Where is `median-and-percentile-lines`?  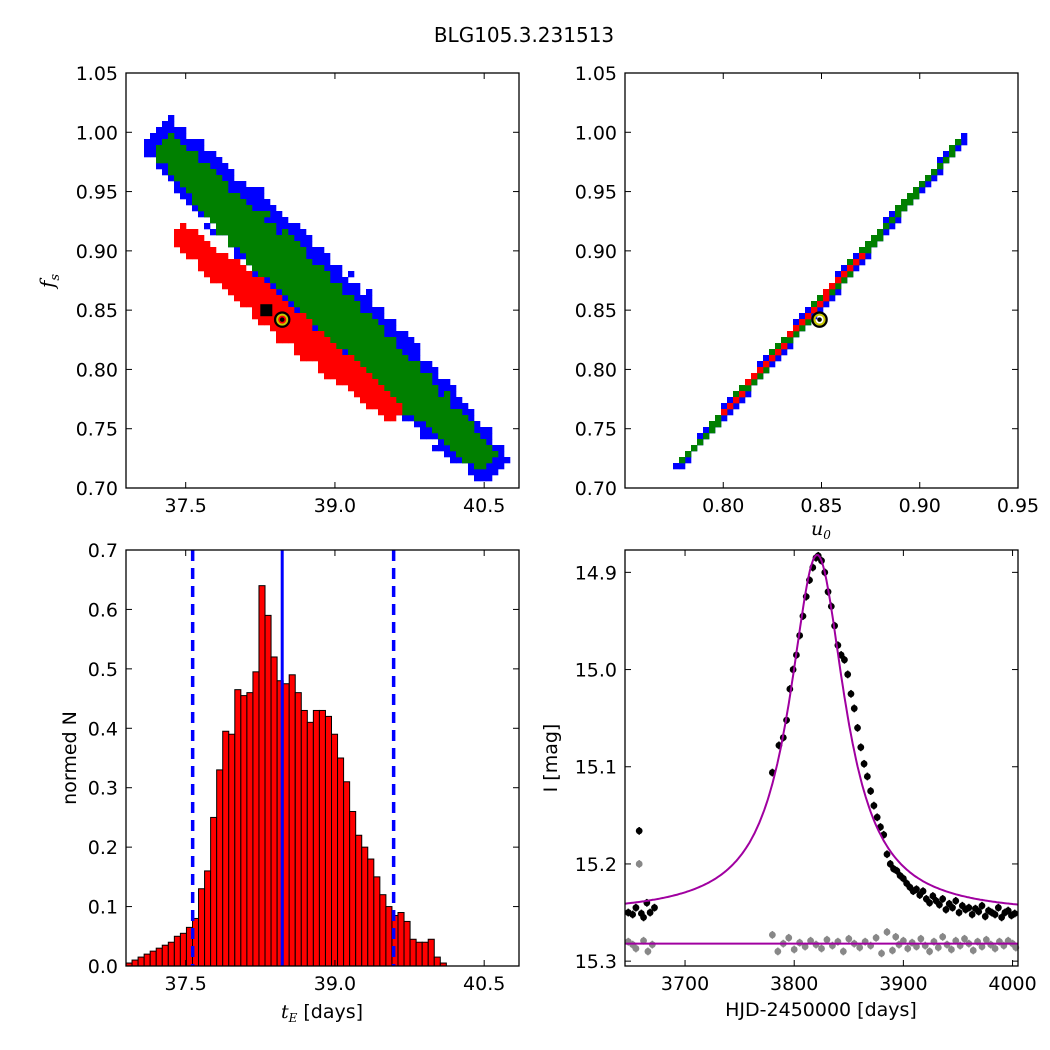
median-and-percentile-lines is located at coordinates (293, 758).